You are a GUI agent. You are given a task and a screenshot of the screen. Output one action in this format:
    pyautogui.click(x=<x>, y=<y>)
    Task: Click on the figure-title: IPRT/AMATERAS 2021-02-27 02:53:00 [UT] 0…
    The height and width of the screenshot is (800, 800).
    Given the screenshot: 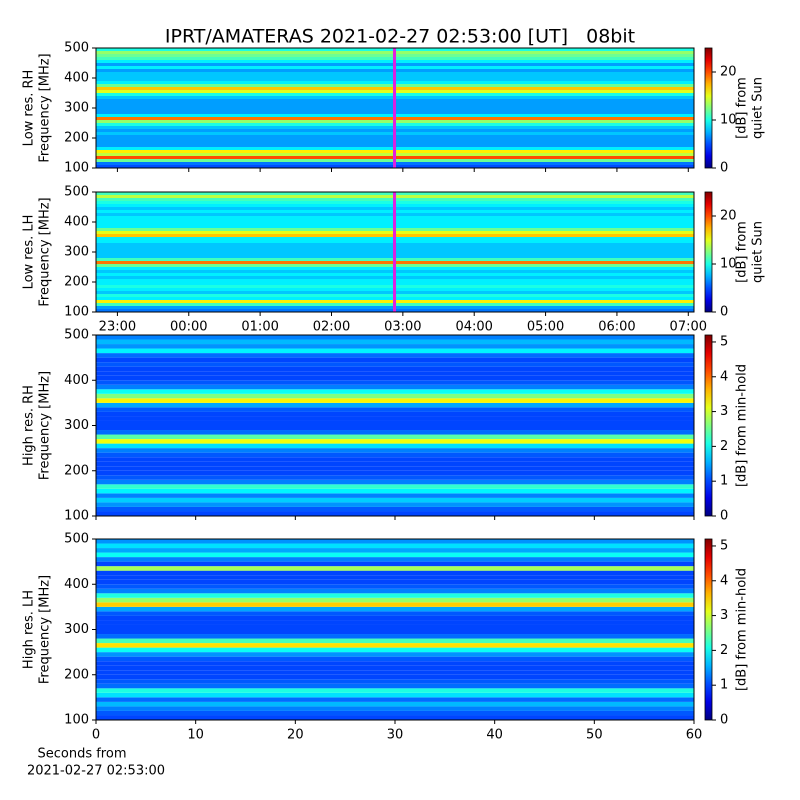 What is the action you would take?
    pyautogui.click(x=400, y=37)
    